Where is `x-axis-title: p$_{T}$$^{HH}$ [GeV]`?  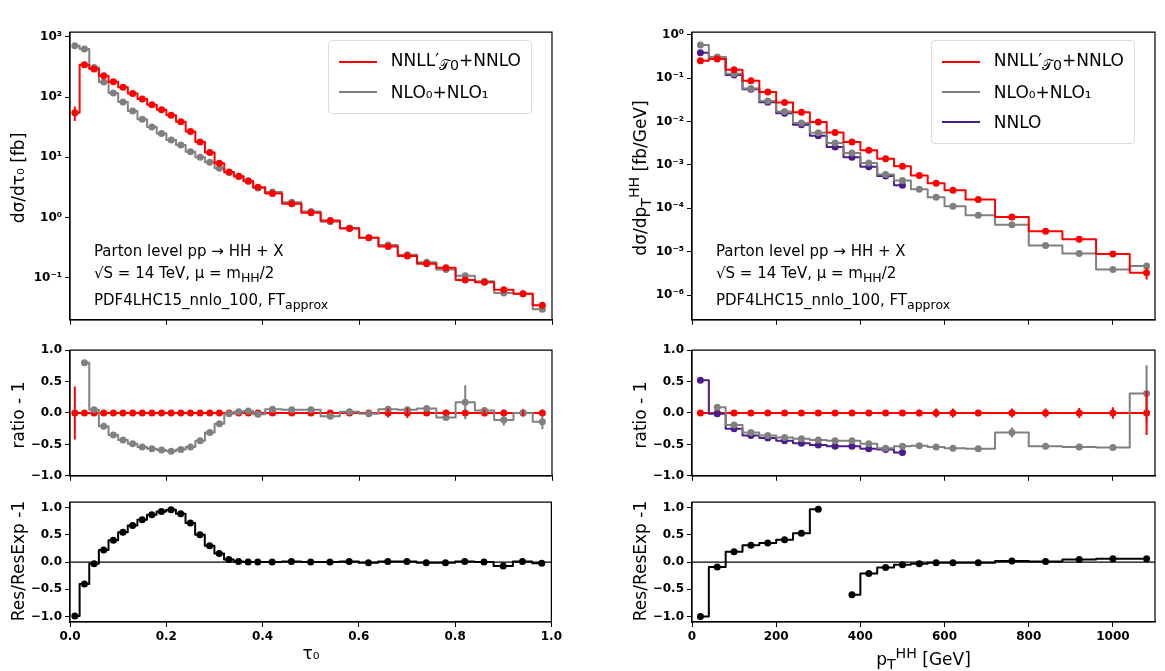 x-axis-title: p$_{T}$$^{HH}$ [GeV] is located at coordinates (923, 657).